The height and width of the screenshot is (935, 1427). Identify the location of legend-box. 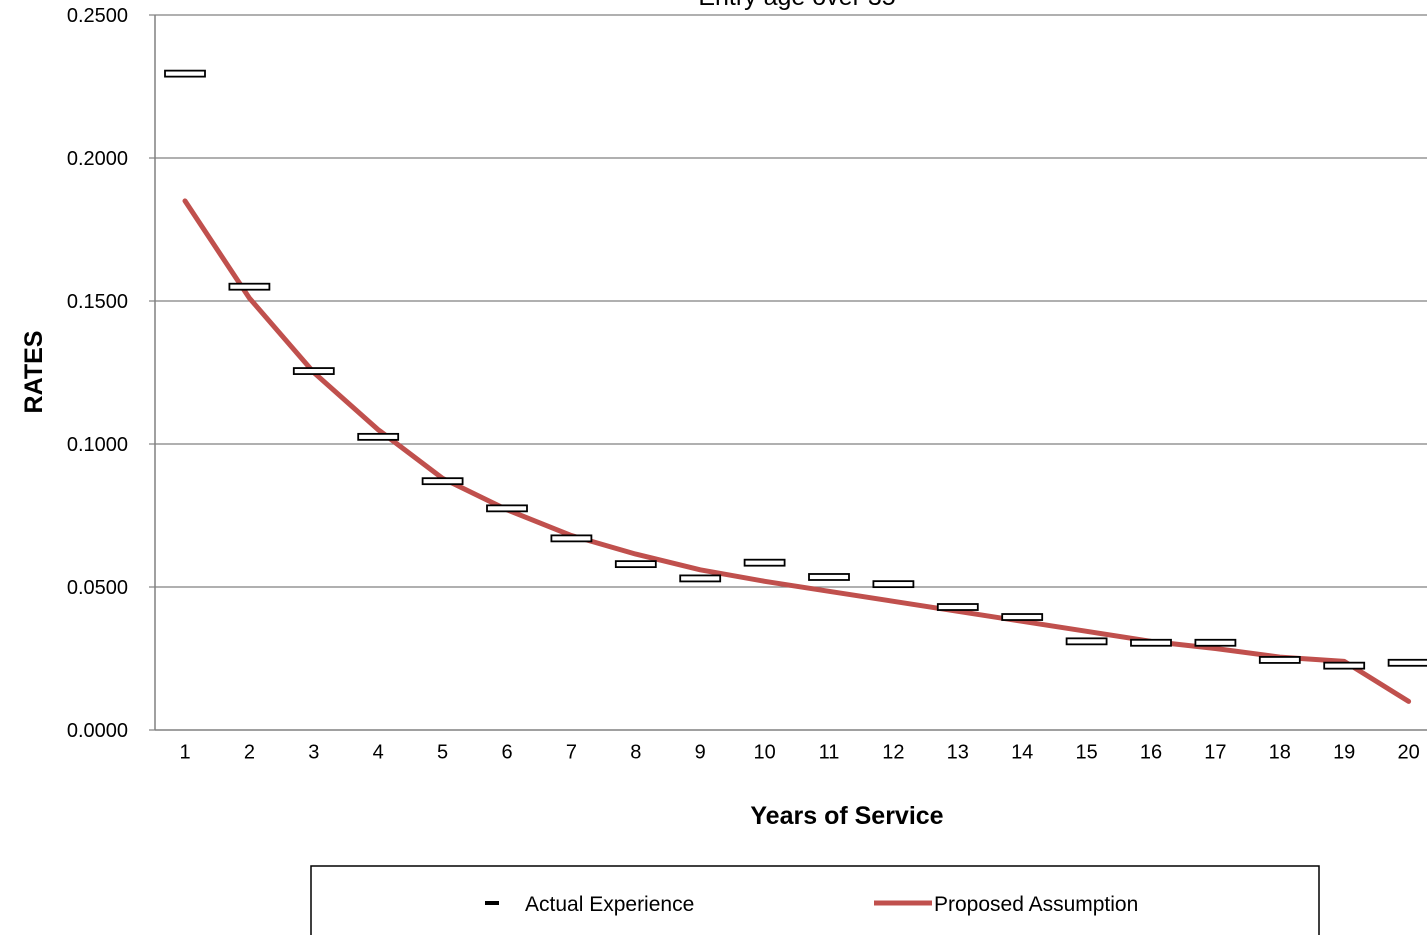
(815, 900).